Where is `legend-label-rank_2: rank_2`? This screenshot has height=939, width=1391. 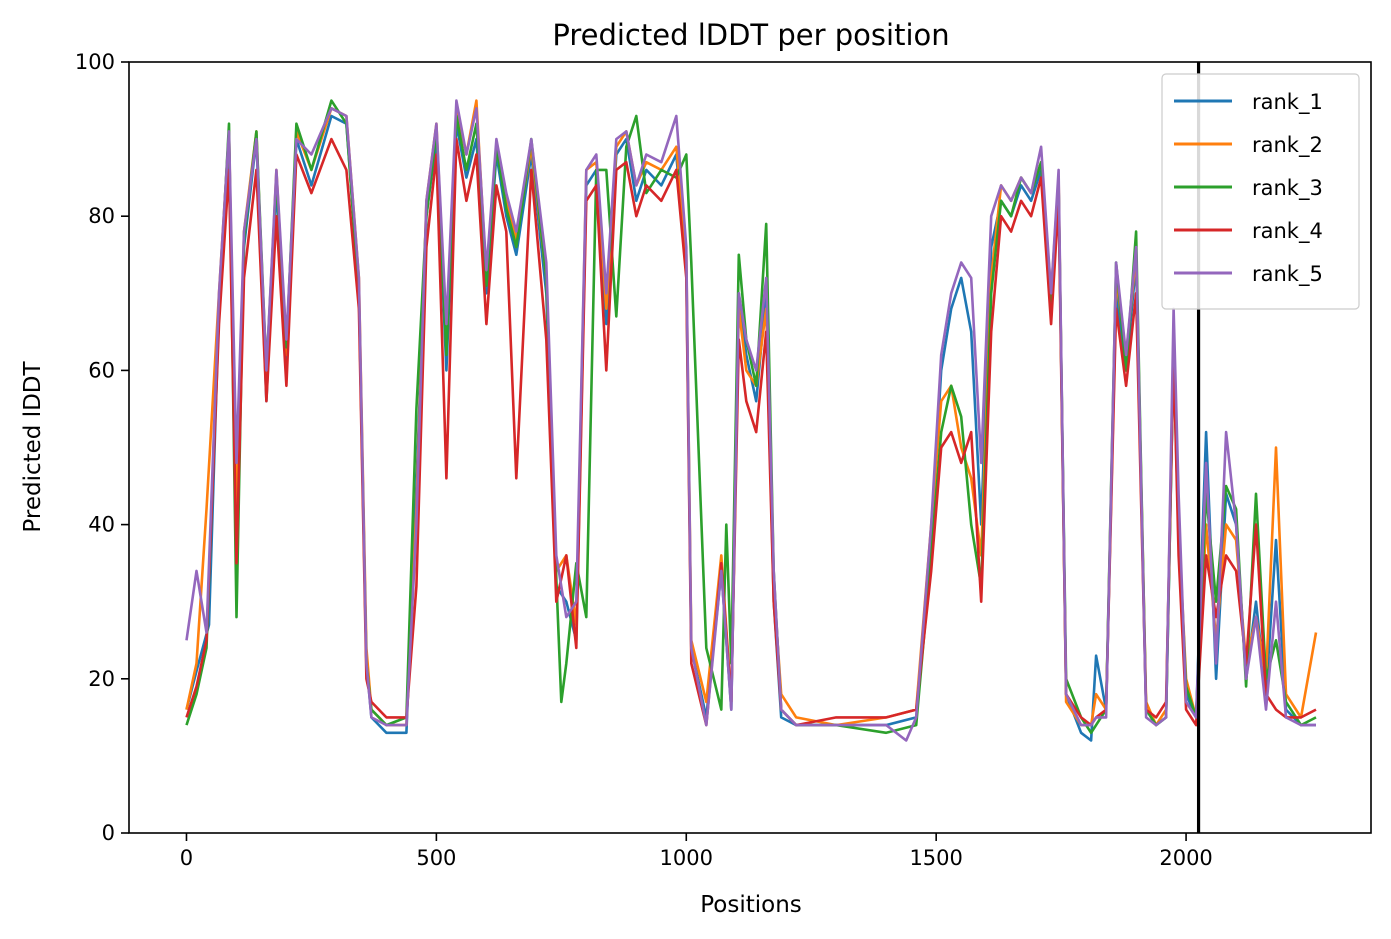 legend-label-rank_2: rank_2 is located at coordinates (1287, 145).